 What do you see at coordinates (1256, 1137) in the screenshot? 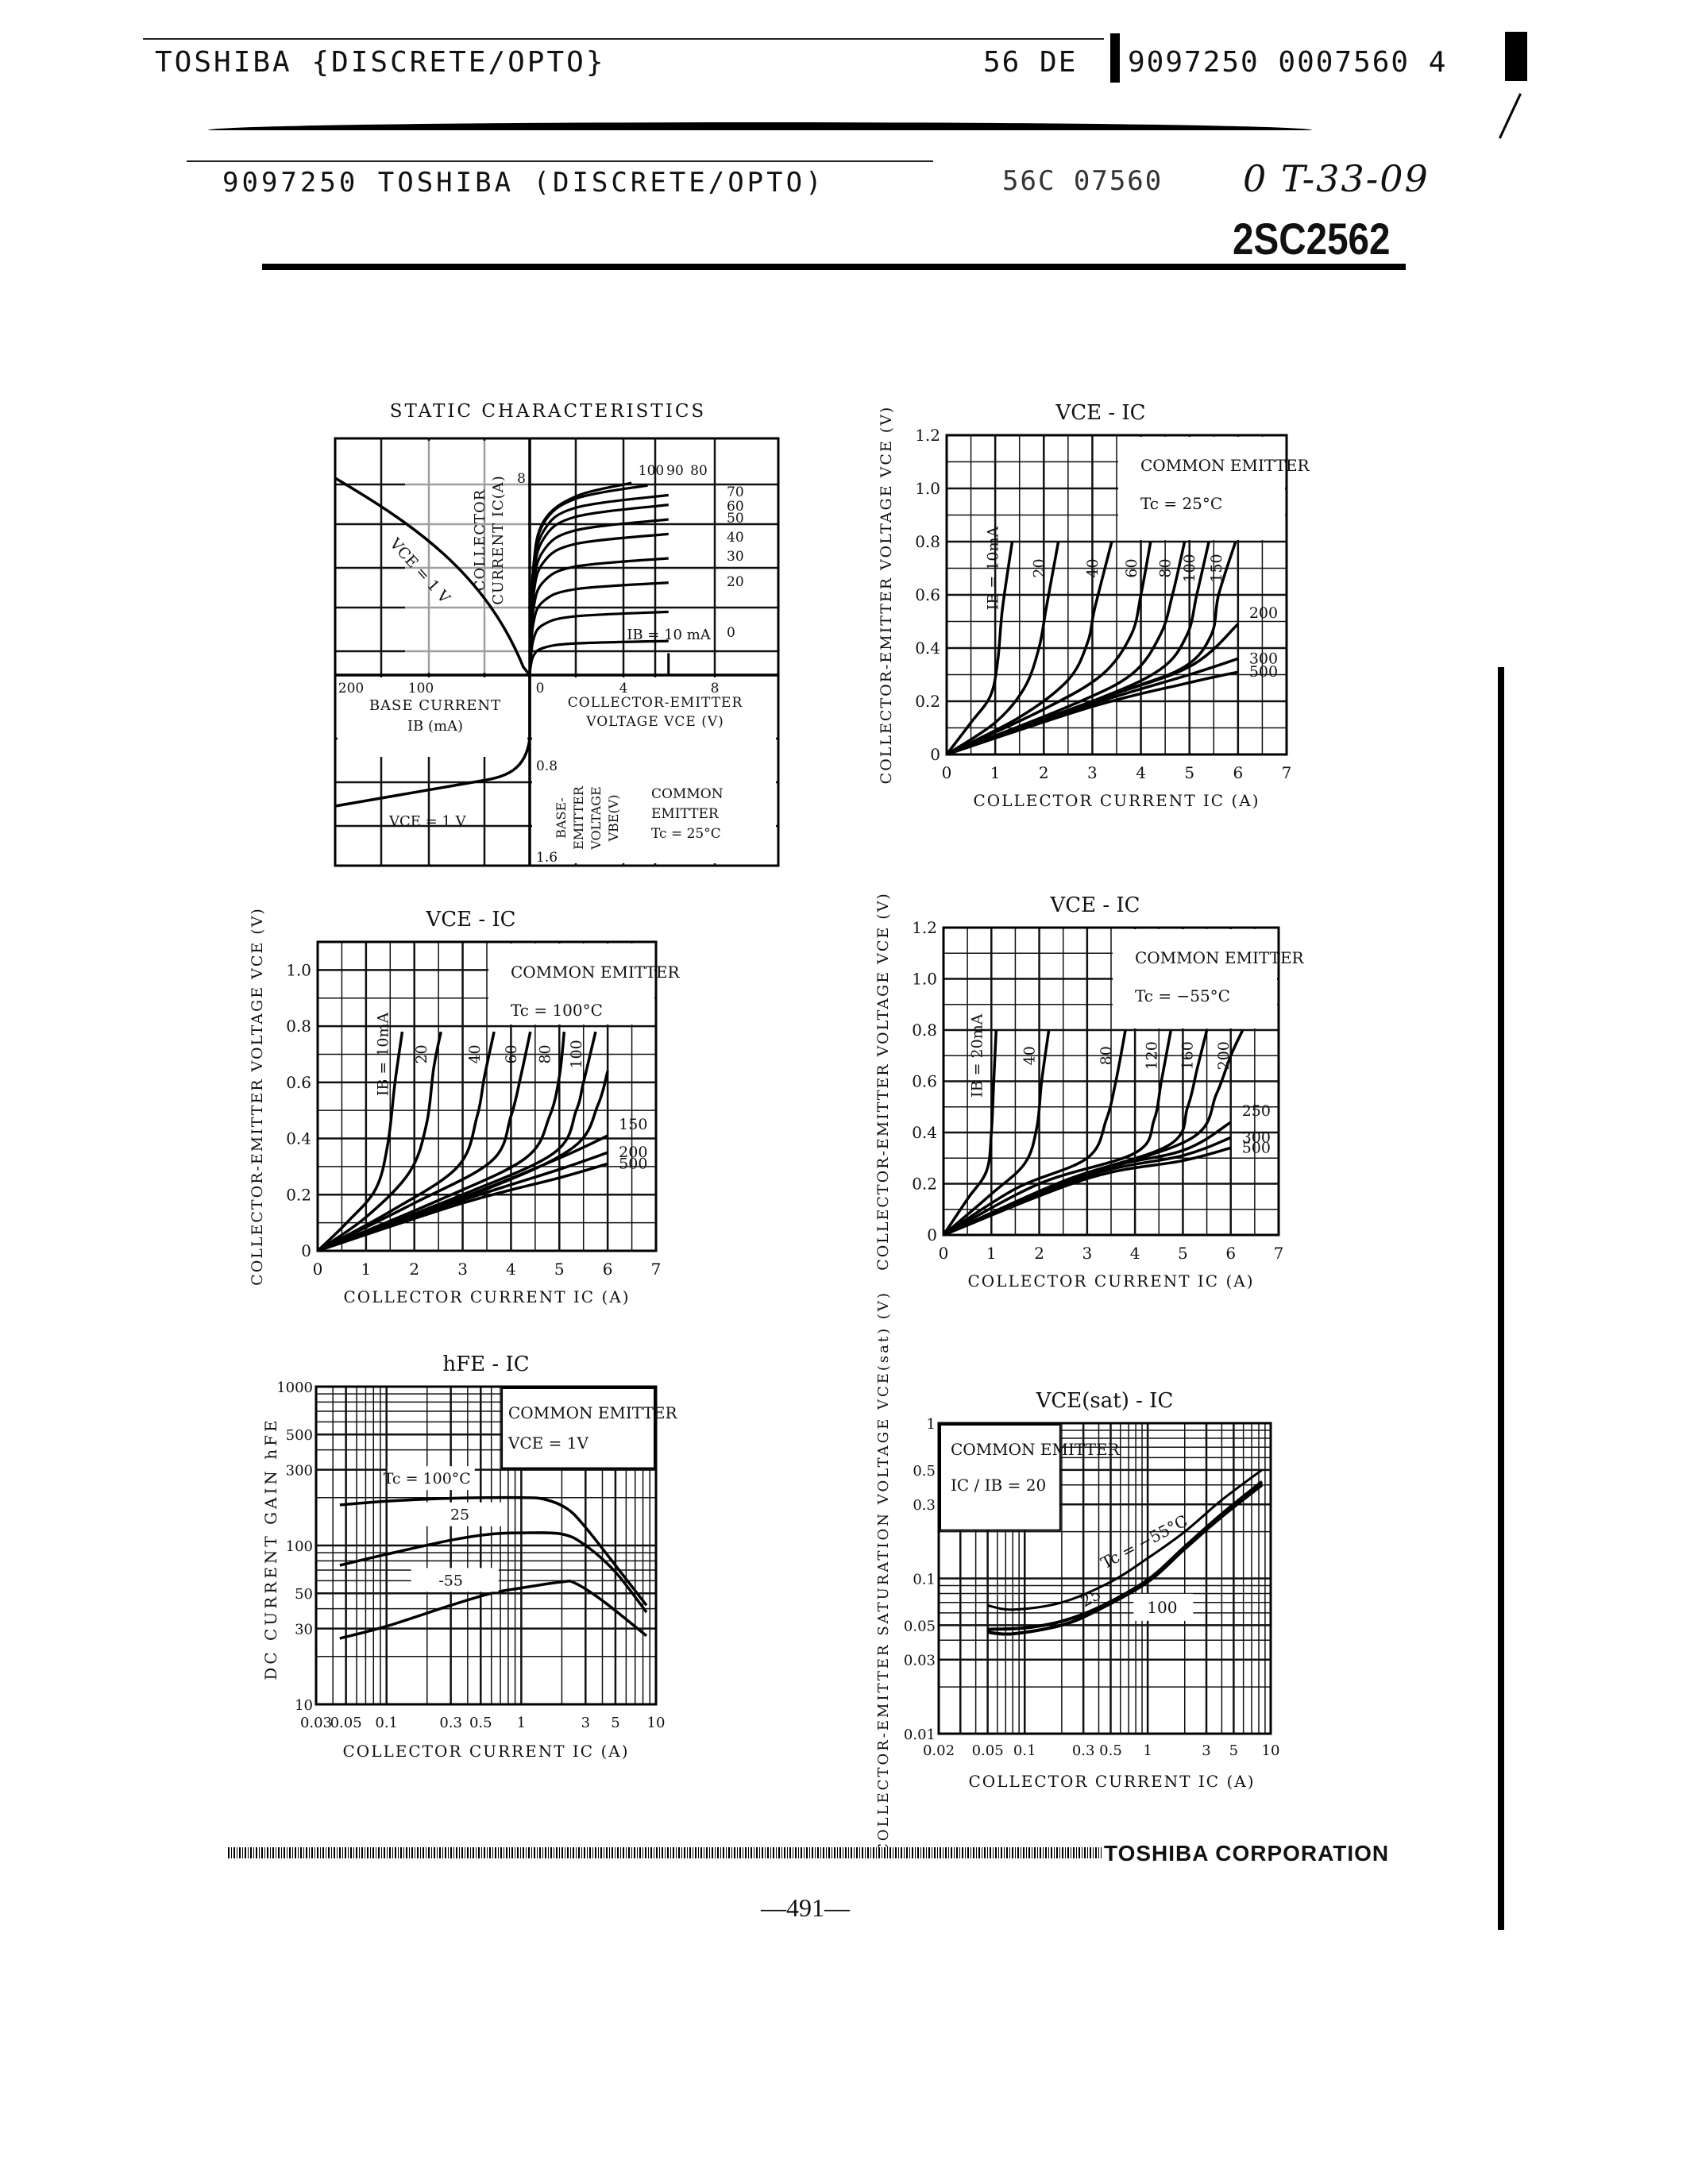
I see `series-label: 300` at bounding box center [1256, 1137].